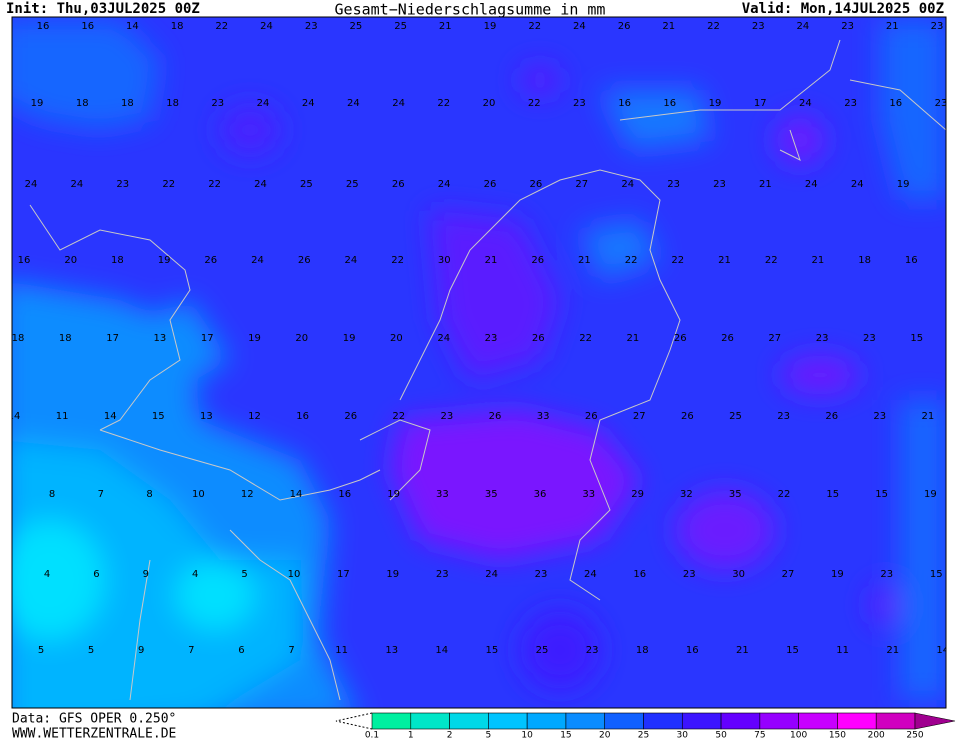 This screenshot has height=741, width=959. What do you see at coordinates (643, 736) in the screenshot?
I see `legend-level: 25` at bounding box center [643, 736].